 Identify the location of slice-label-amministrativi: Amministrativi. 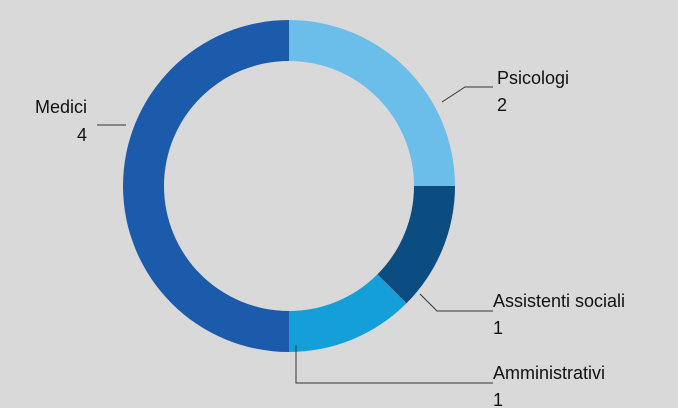
(549, 373).